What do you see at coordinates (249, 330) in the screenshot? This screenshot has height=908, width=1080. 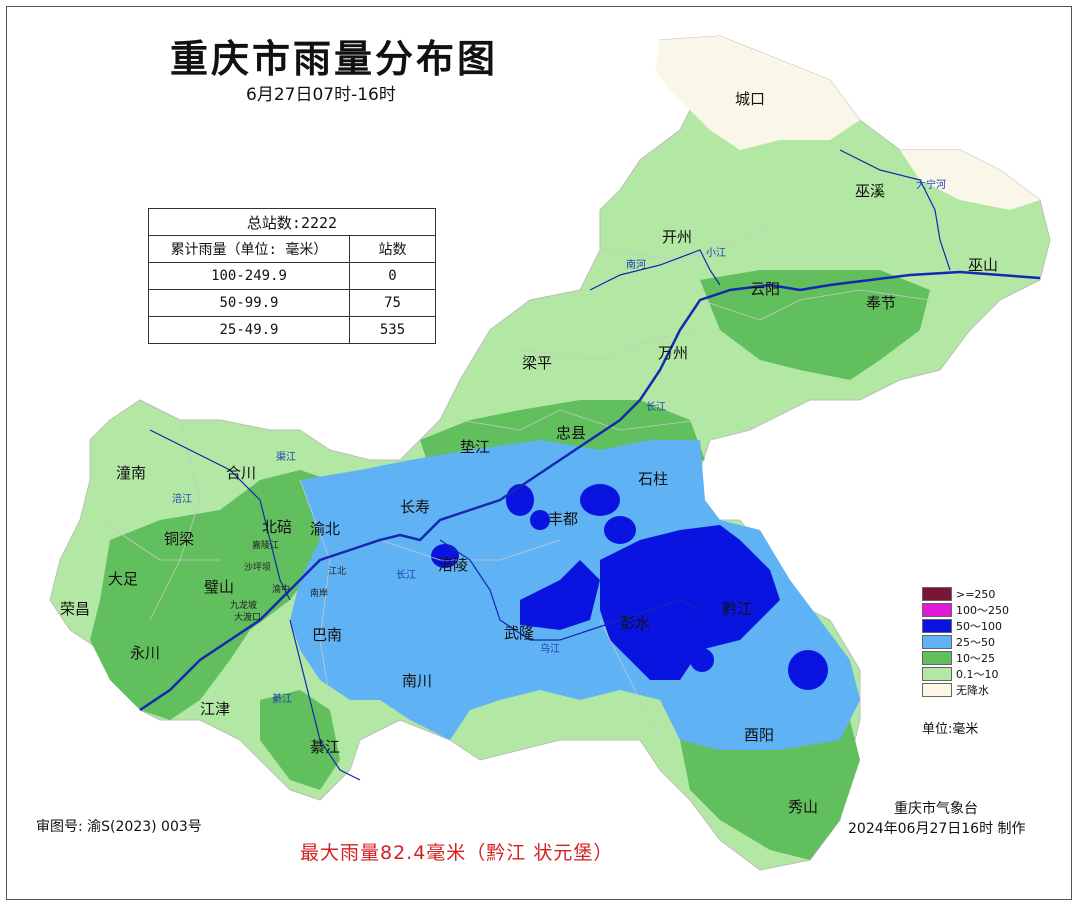 I see `range-cell: 25-49.9` at bounding box center [249, 330].